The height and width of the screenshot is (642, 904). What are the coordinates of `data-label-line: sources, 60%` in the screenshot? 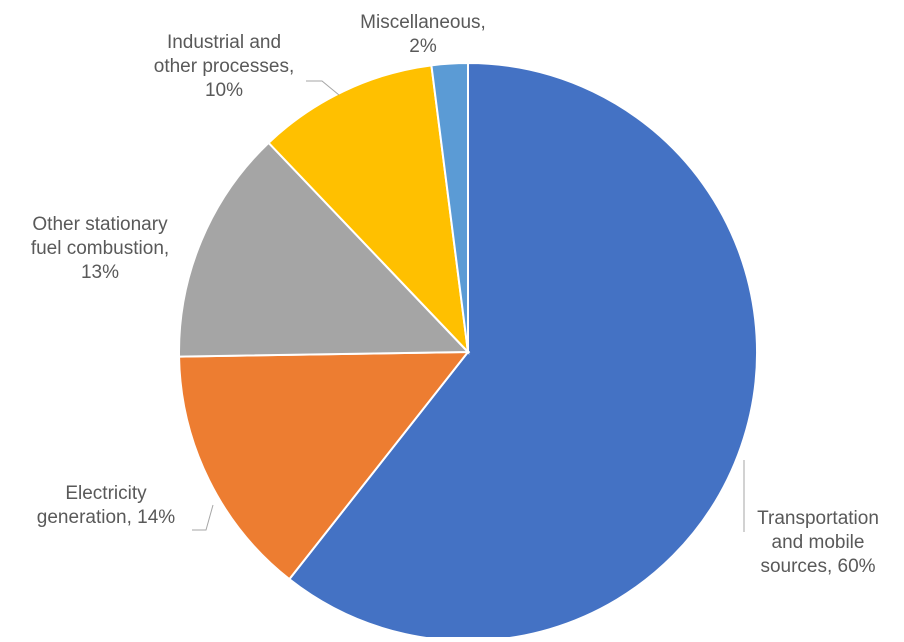 It's located at (817, 566).